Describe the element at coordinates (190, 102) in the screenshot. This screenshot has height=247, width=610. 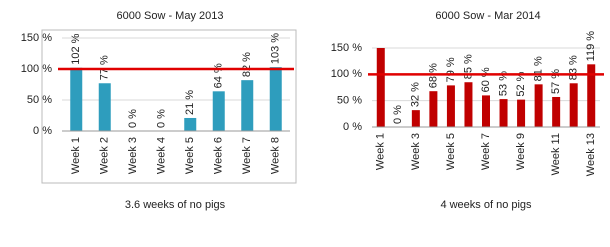
I see `value-label: 21 %` at that location.